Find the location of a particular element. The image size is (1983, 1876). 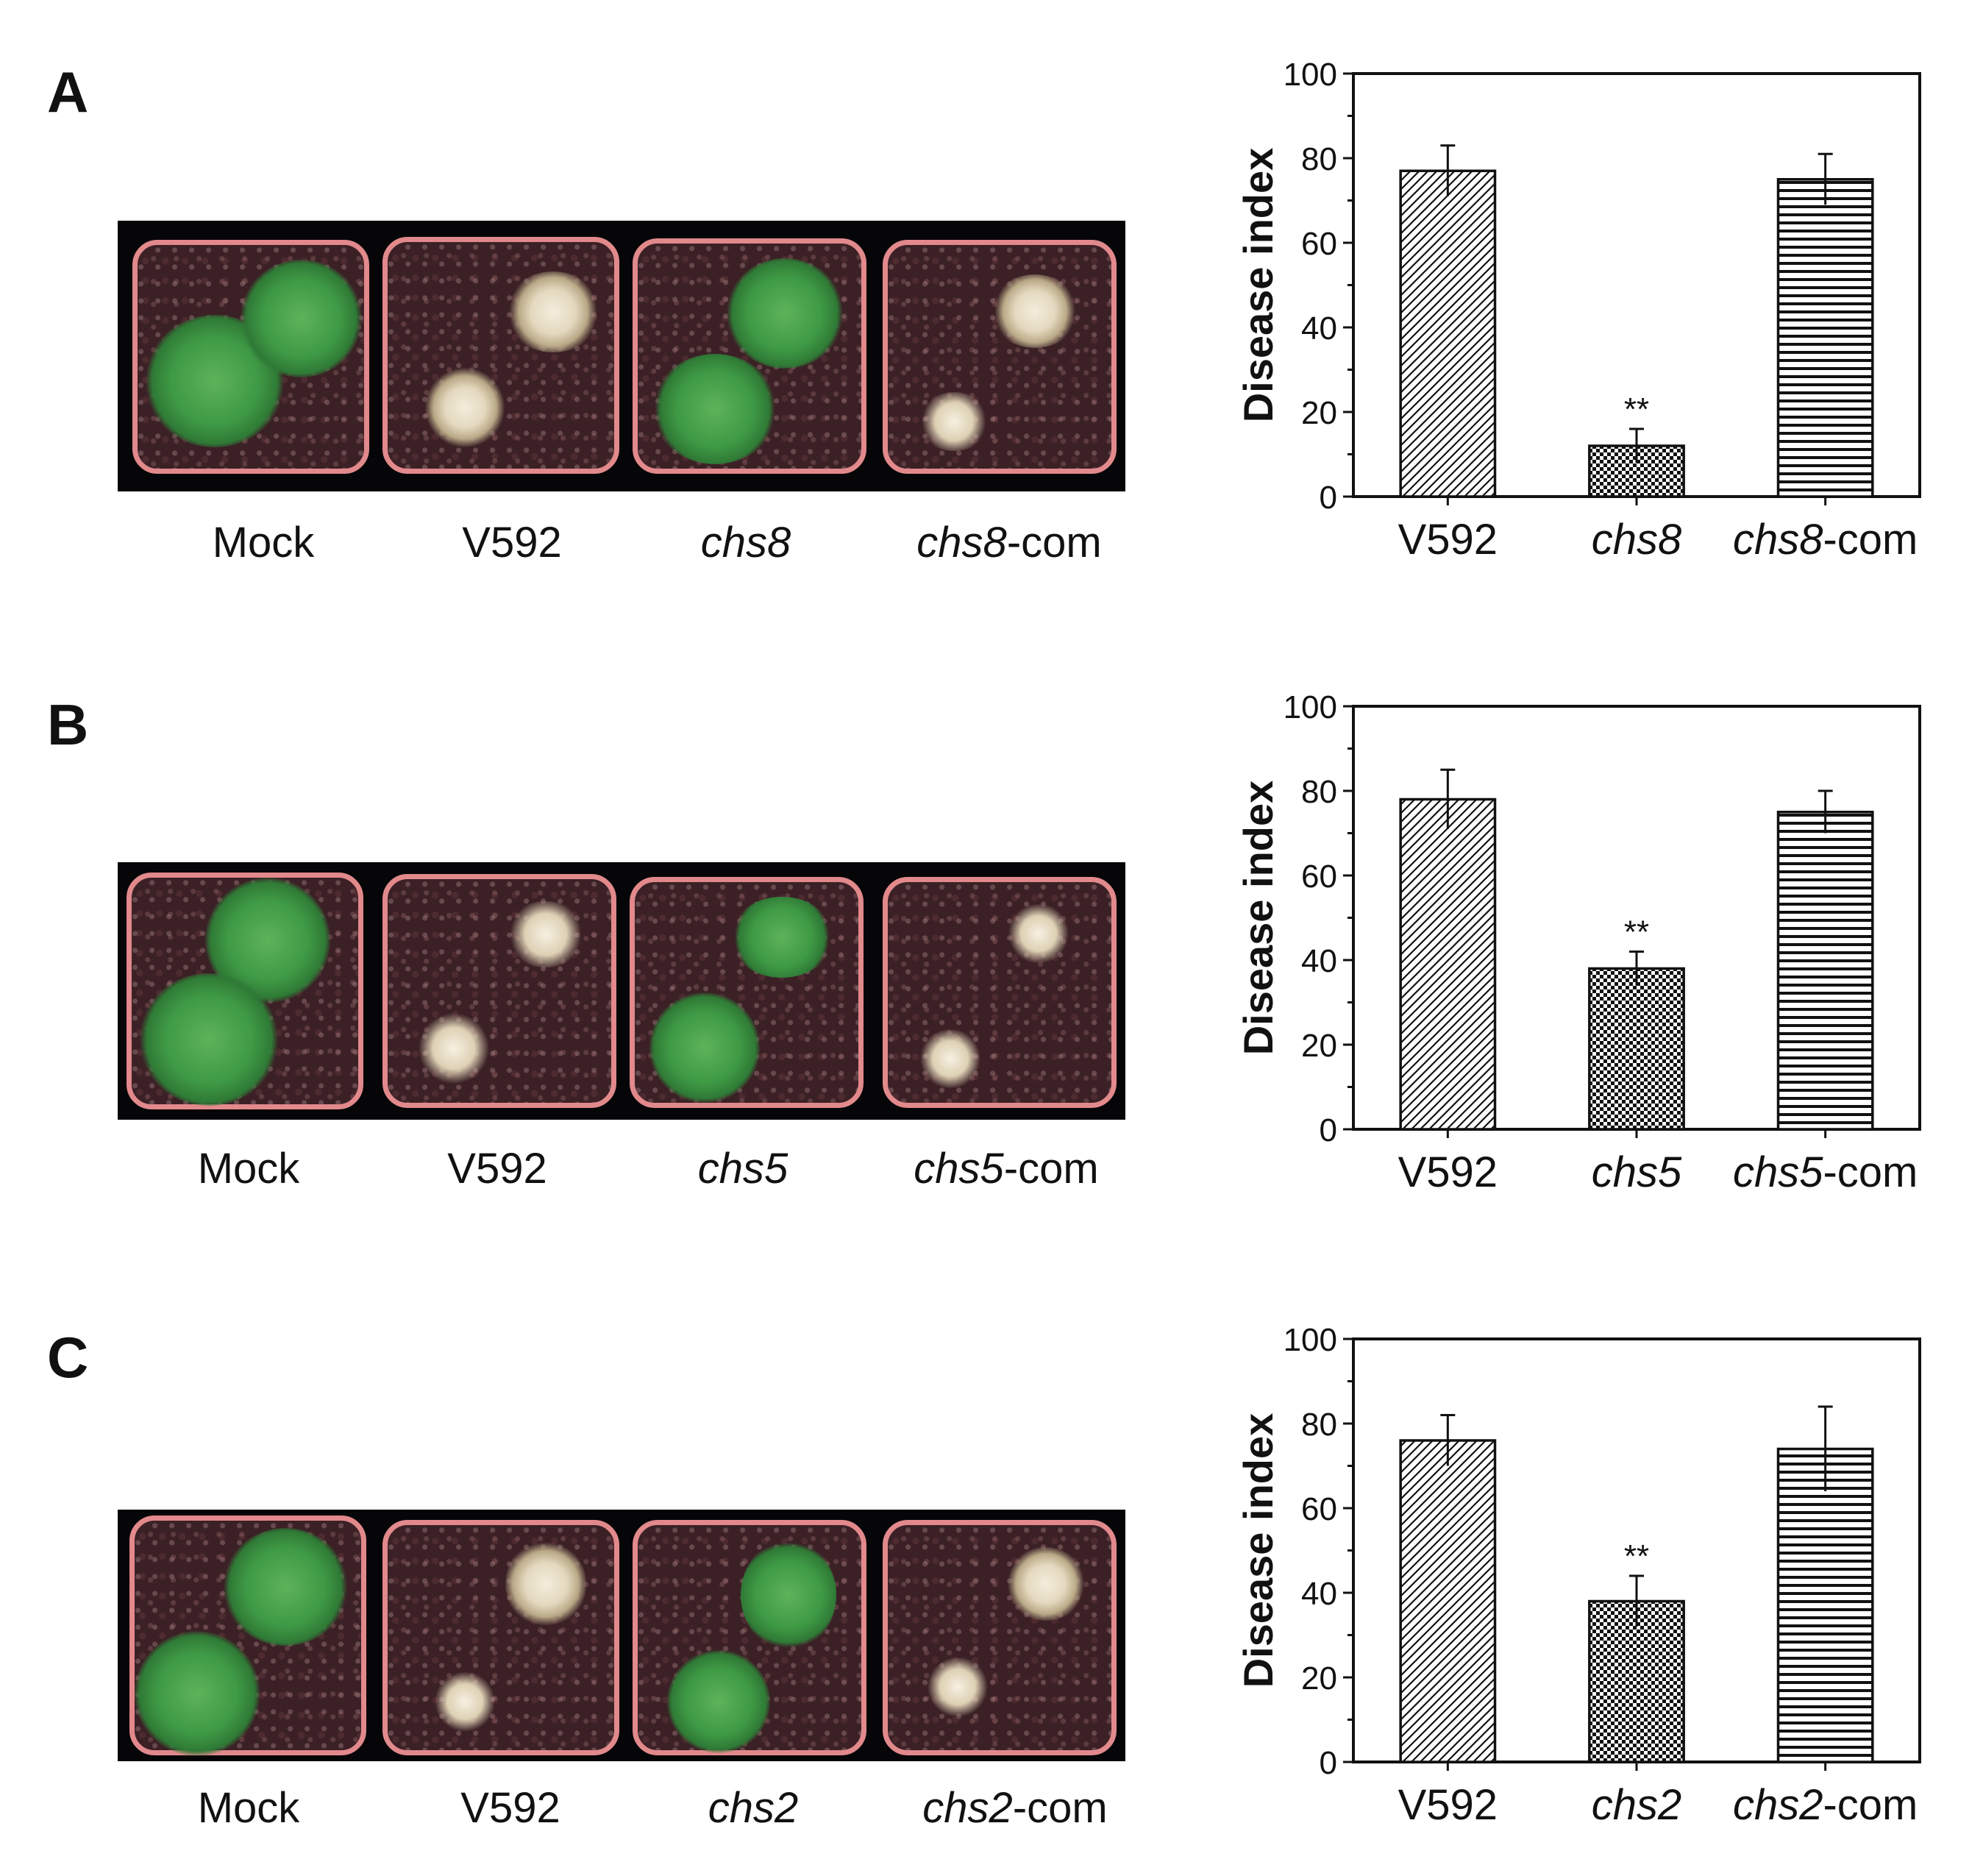

x-tick-label: chs2-com is located at coordinates (1825, 1805).